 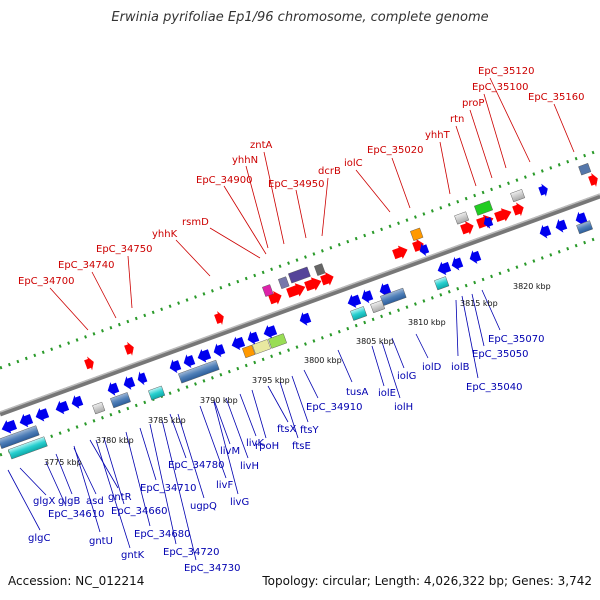 I want to click on gene-label: EpC_34680, so click(x=162, y=534).